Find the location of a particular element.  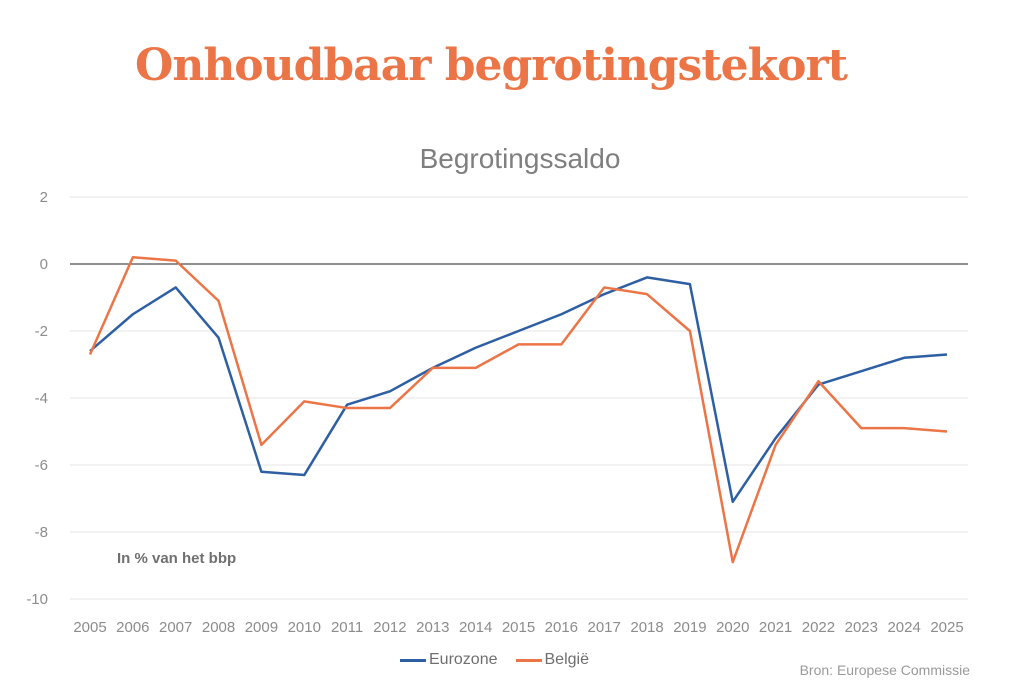

x-tick-label: 2018 is located at coordinates (646, 627).